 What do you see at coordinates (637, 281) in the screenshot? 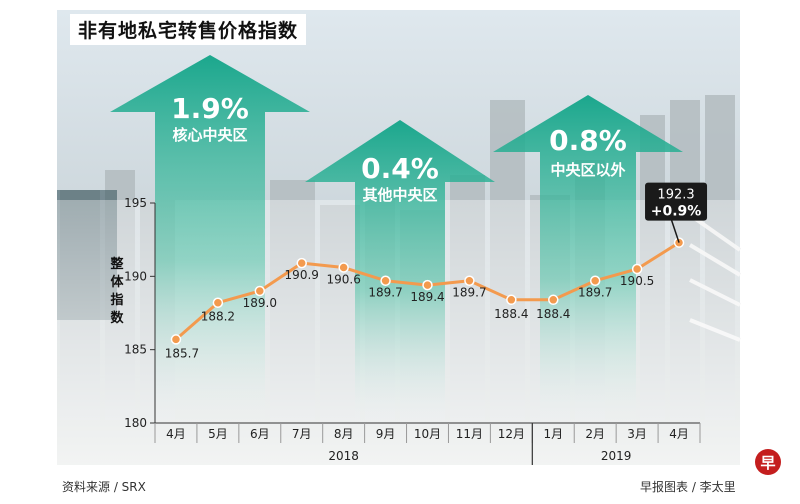
I see `data-label: 190.5` at bounding box center [637, 281].